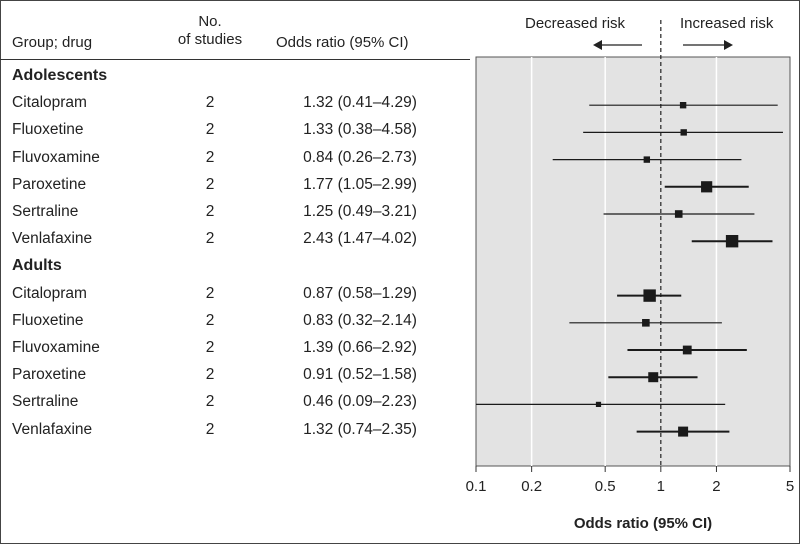 This screenshot has height=544, width=800. What do you see at coordinates (531, 486) in the screenshot?
I see `x-tick-label: 0.2` at bounding box center [531, 486].